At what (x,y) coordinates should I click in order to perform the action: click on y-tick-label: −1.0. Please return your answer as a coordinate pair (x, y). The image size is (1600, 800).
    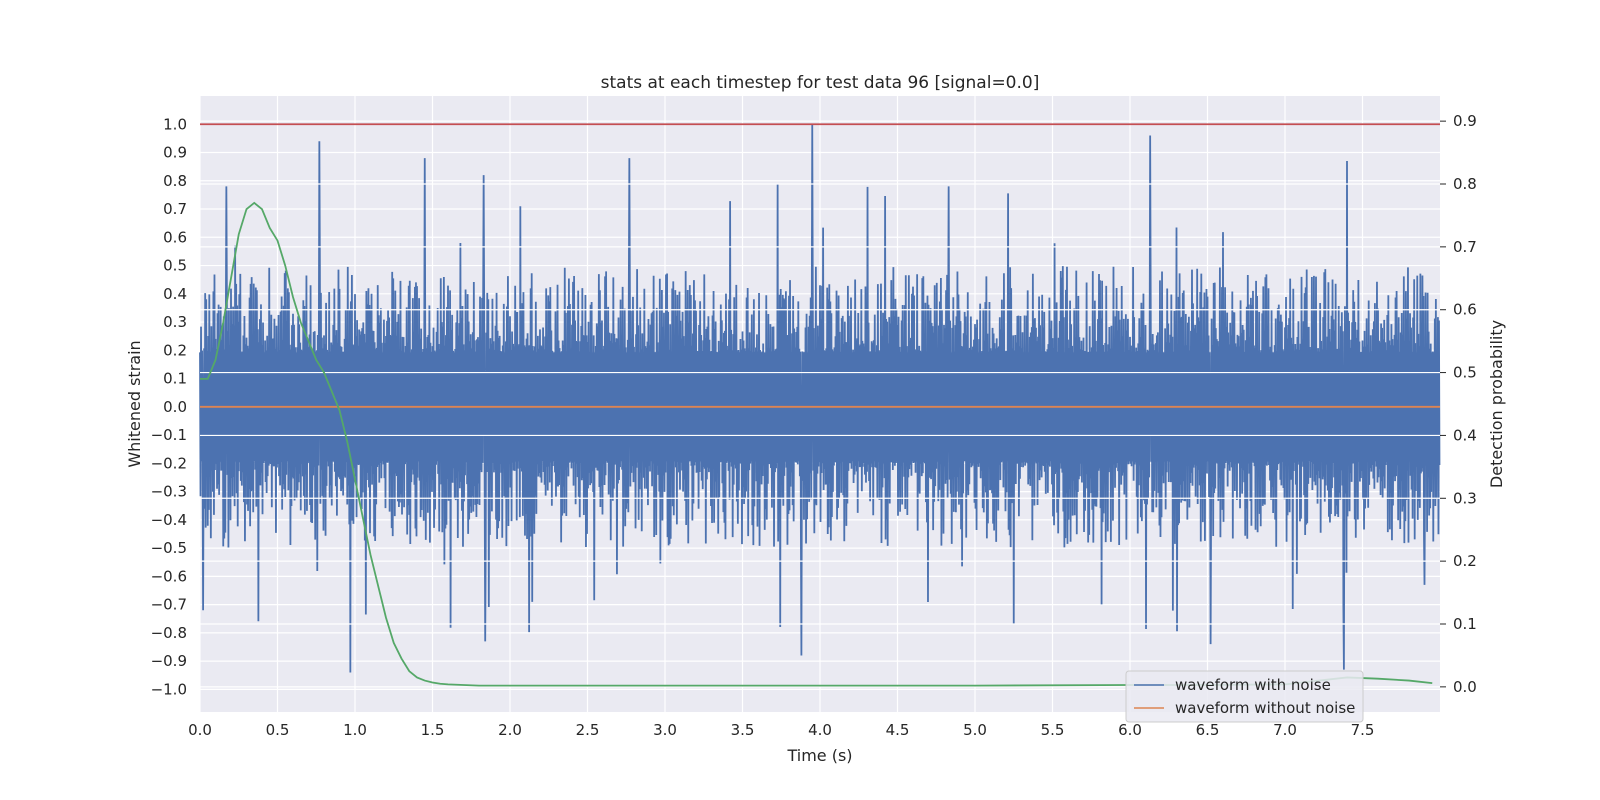
    Looking at the image, I should click on (169, 689).